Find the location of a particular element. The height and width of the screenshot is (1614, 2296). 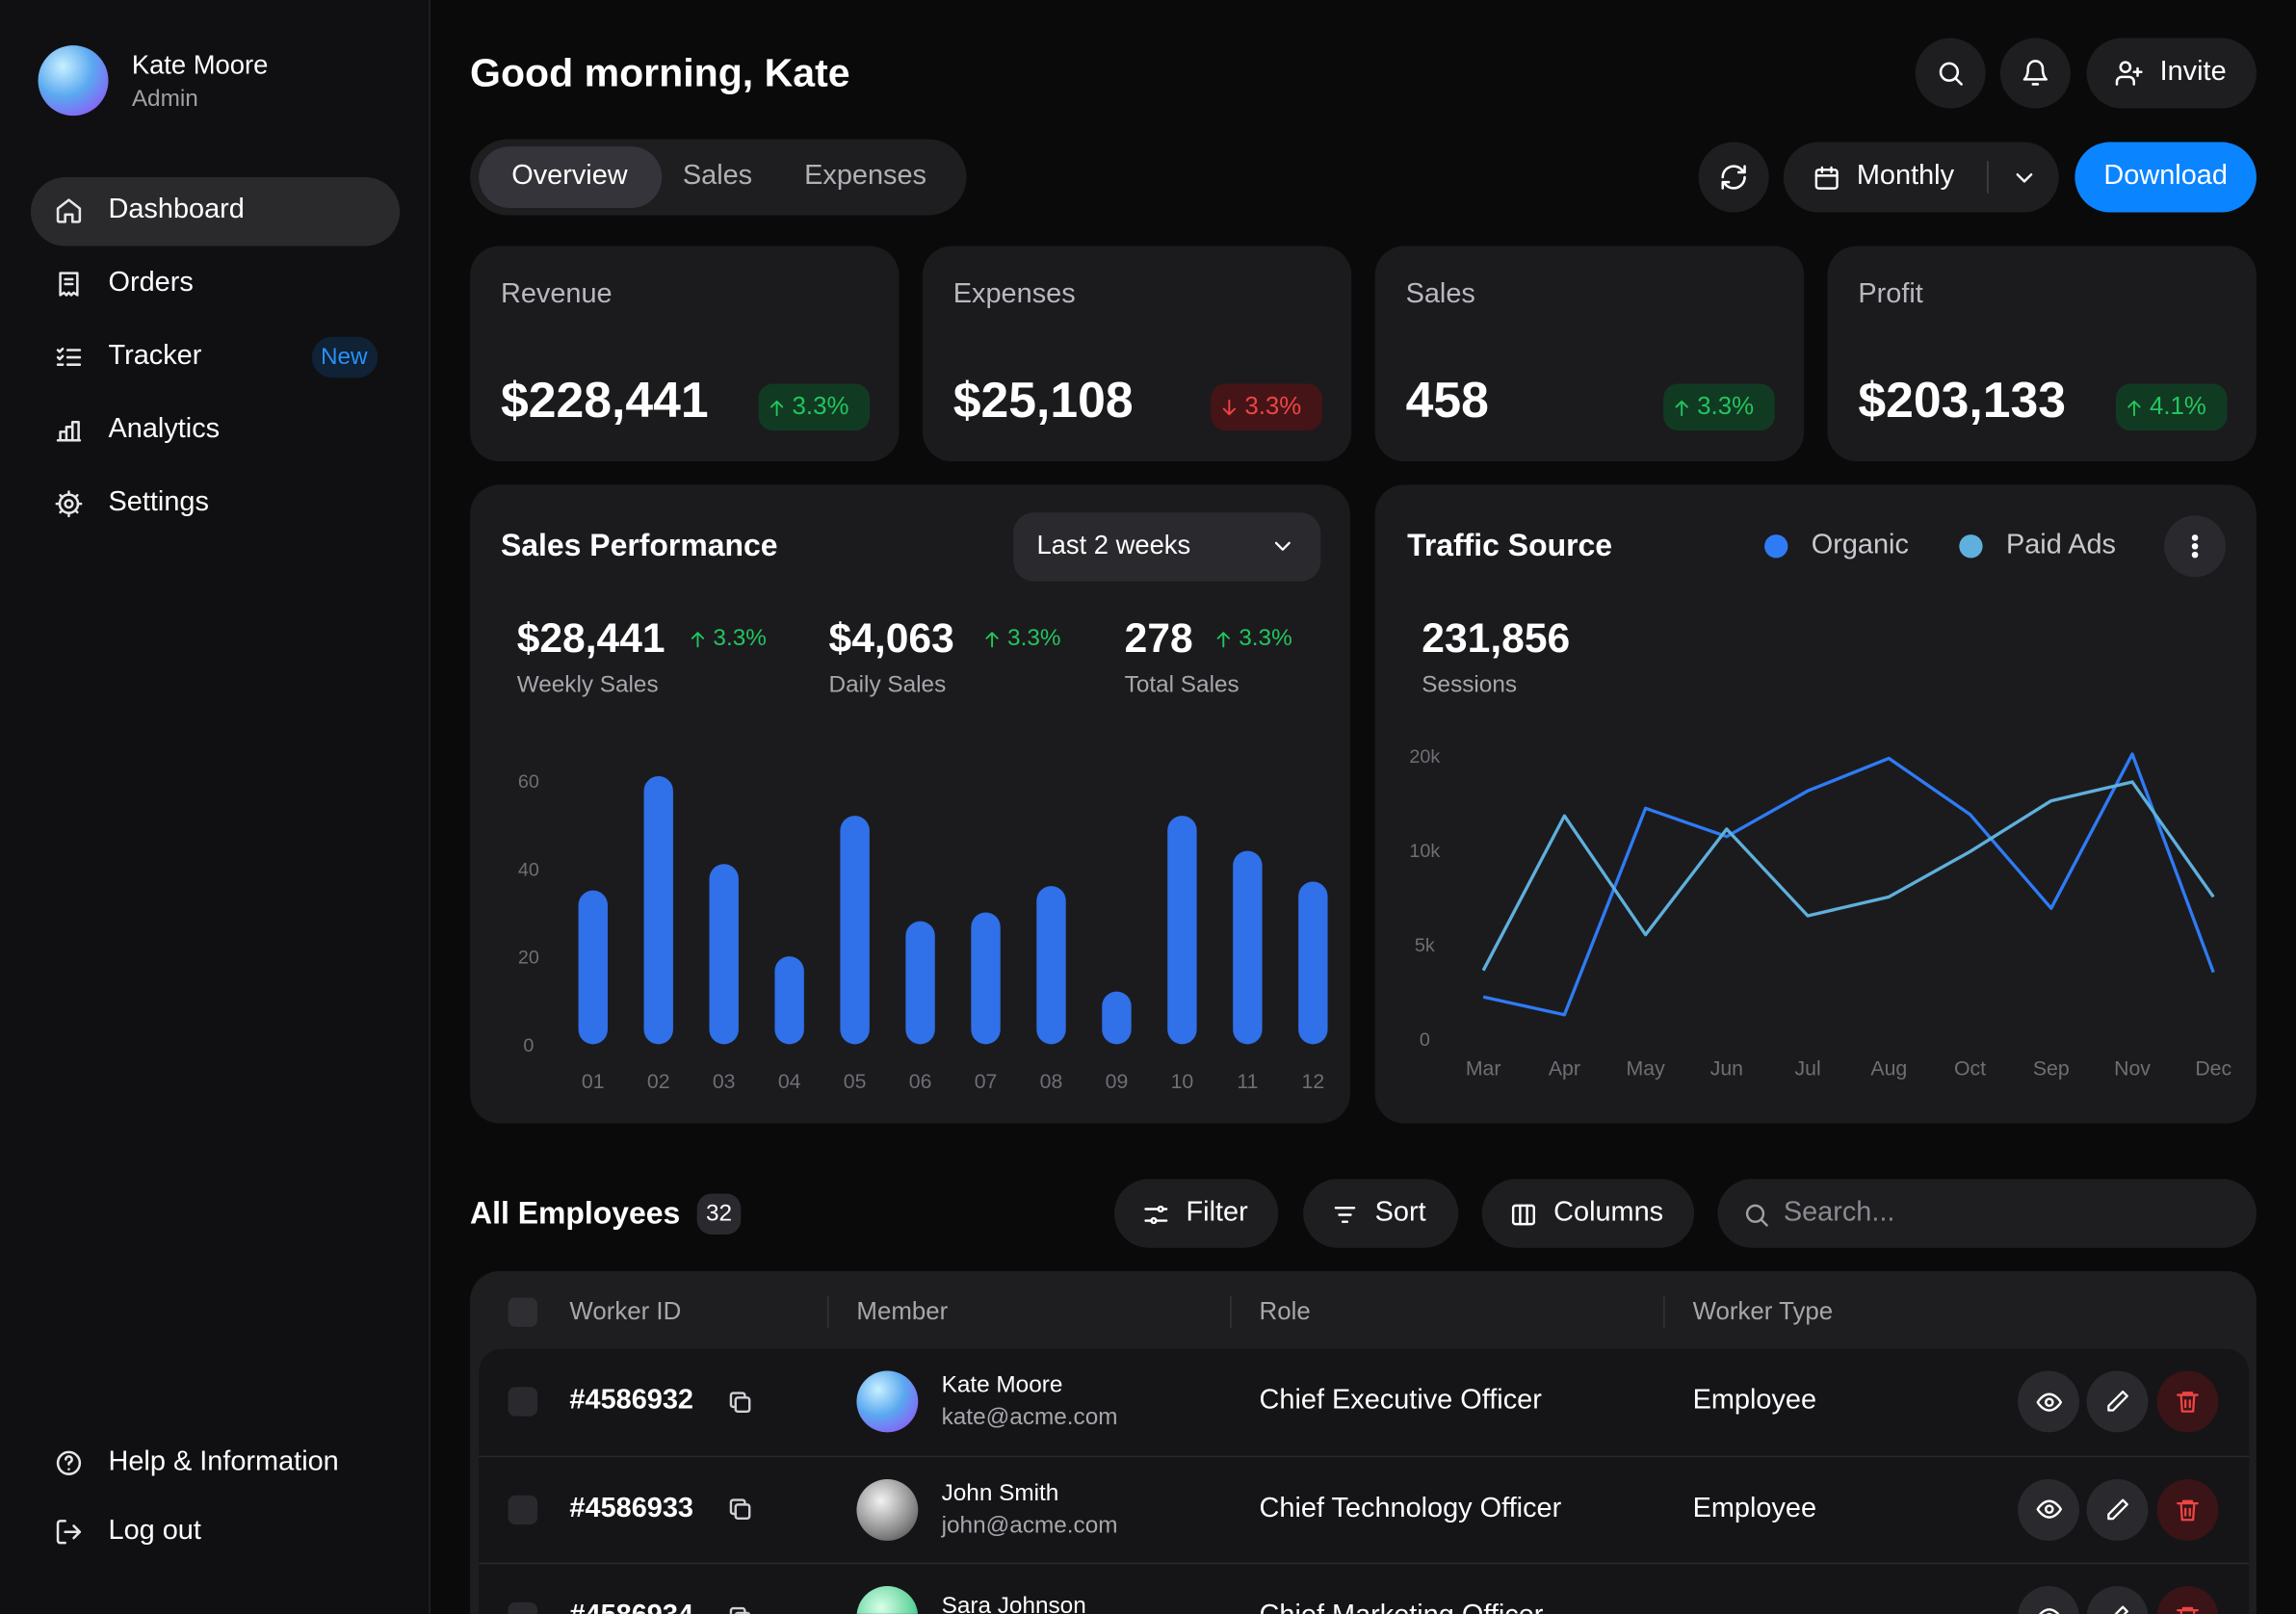

stat-label: Total Sales is located at coordinates (1181, 685).